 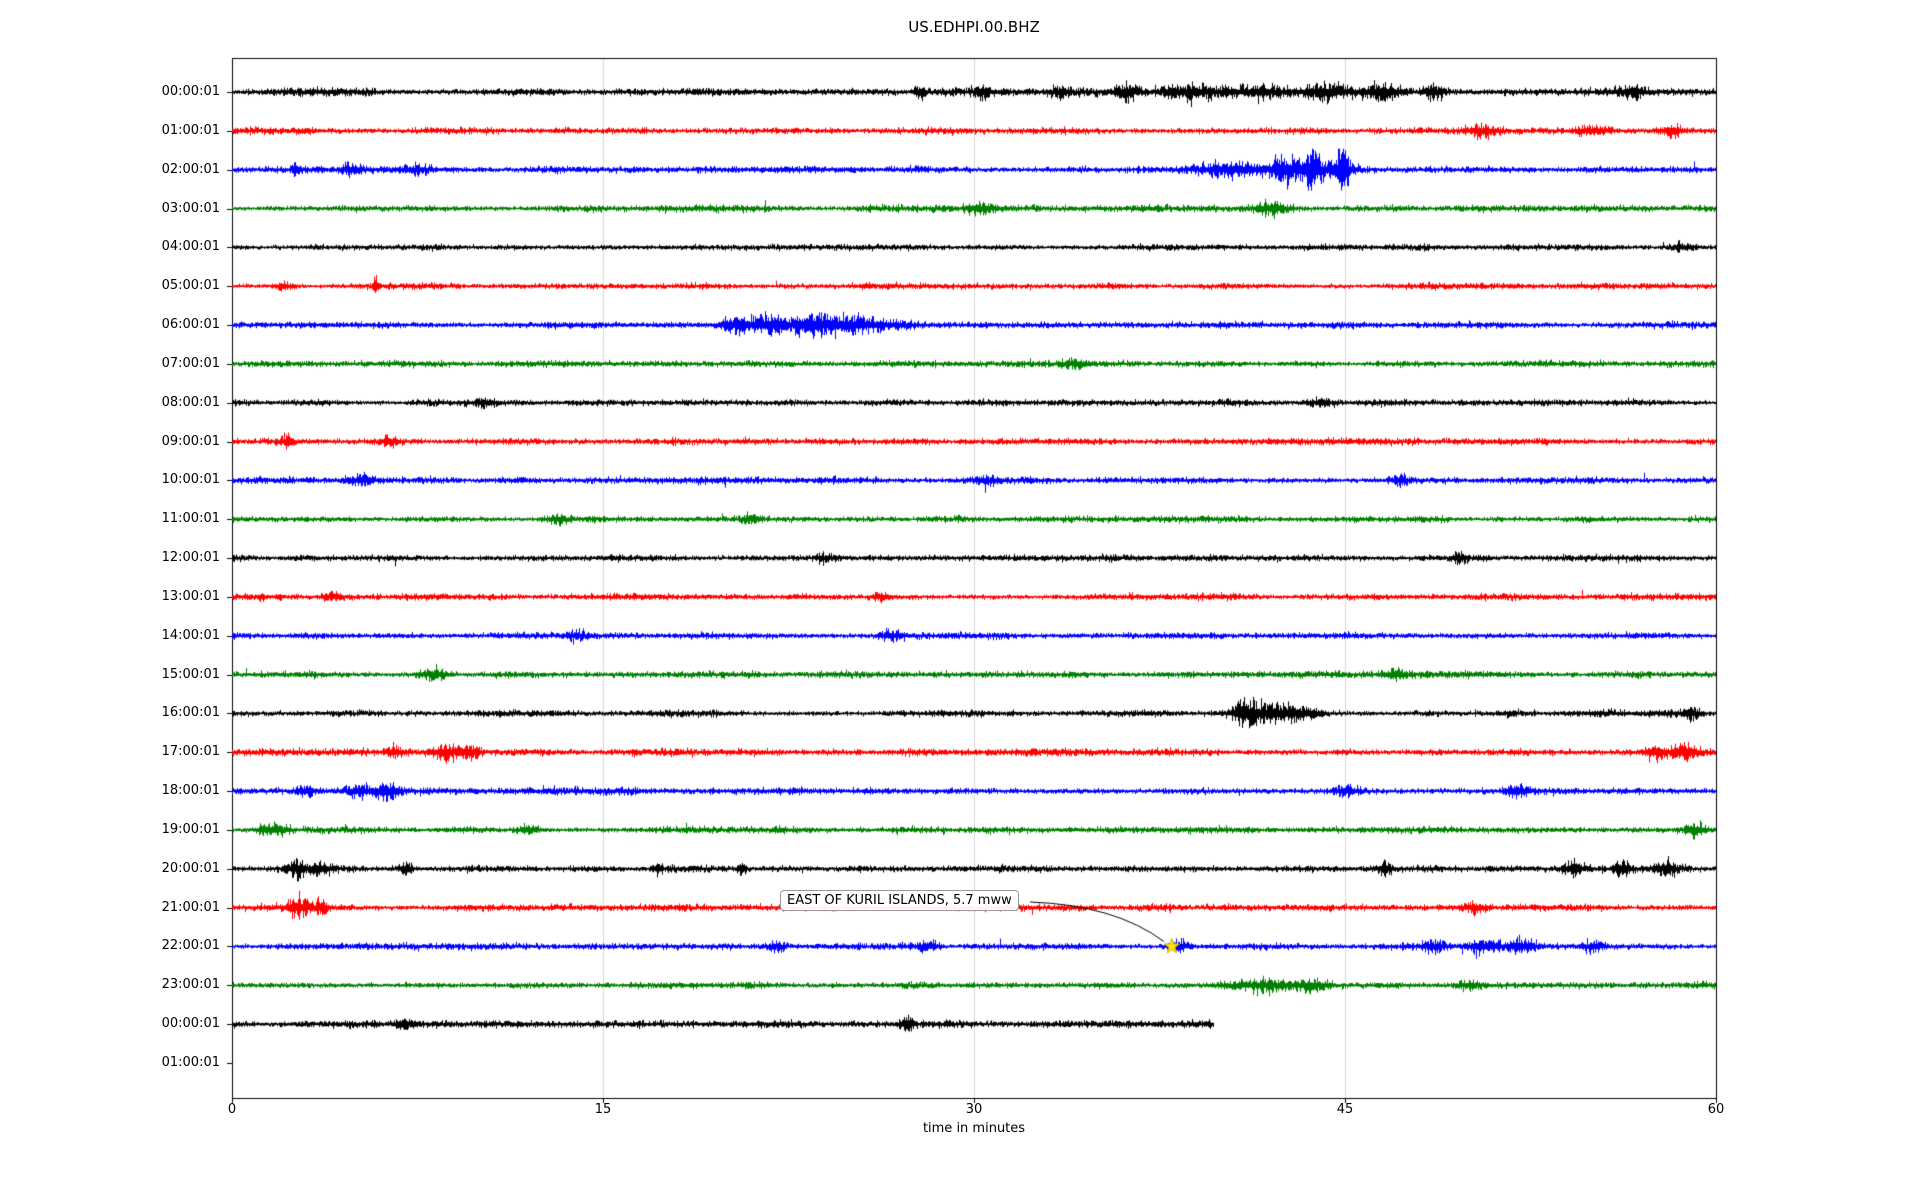 What do you see at coordinates (190, 752) in the screenshot?
I see `y-tick-label: 17:00:01` at bounding box center [190, 752].